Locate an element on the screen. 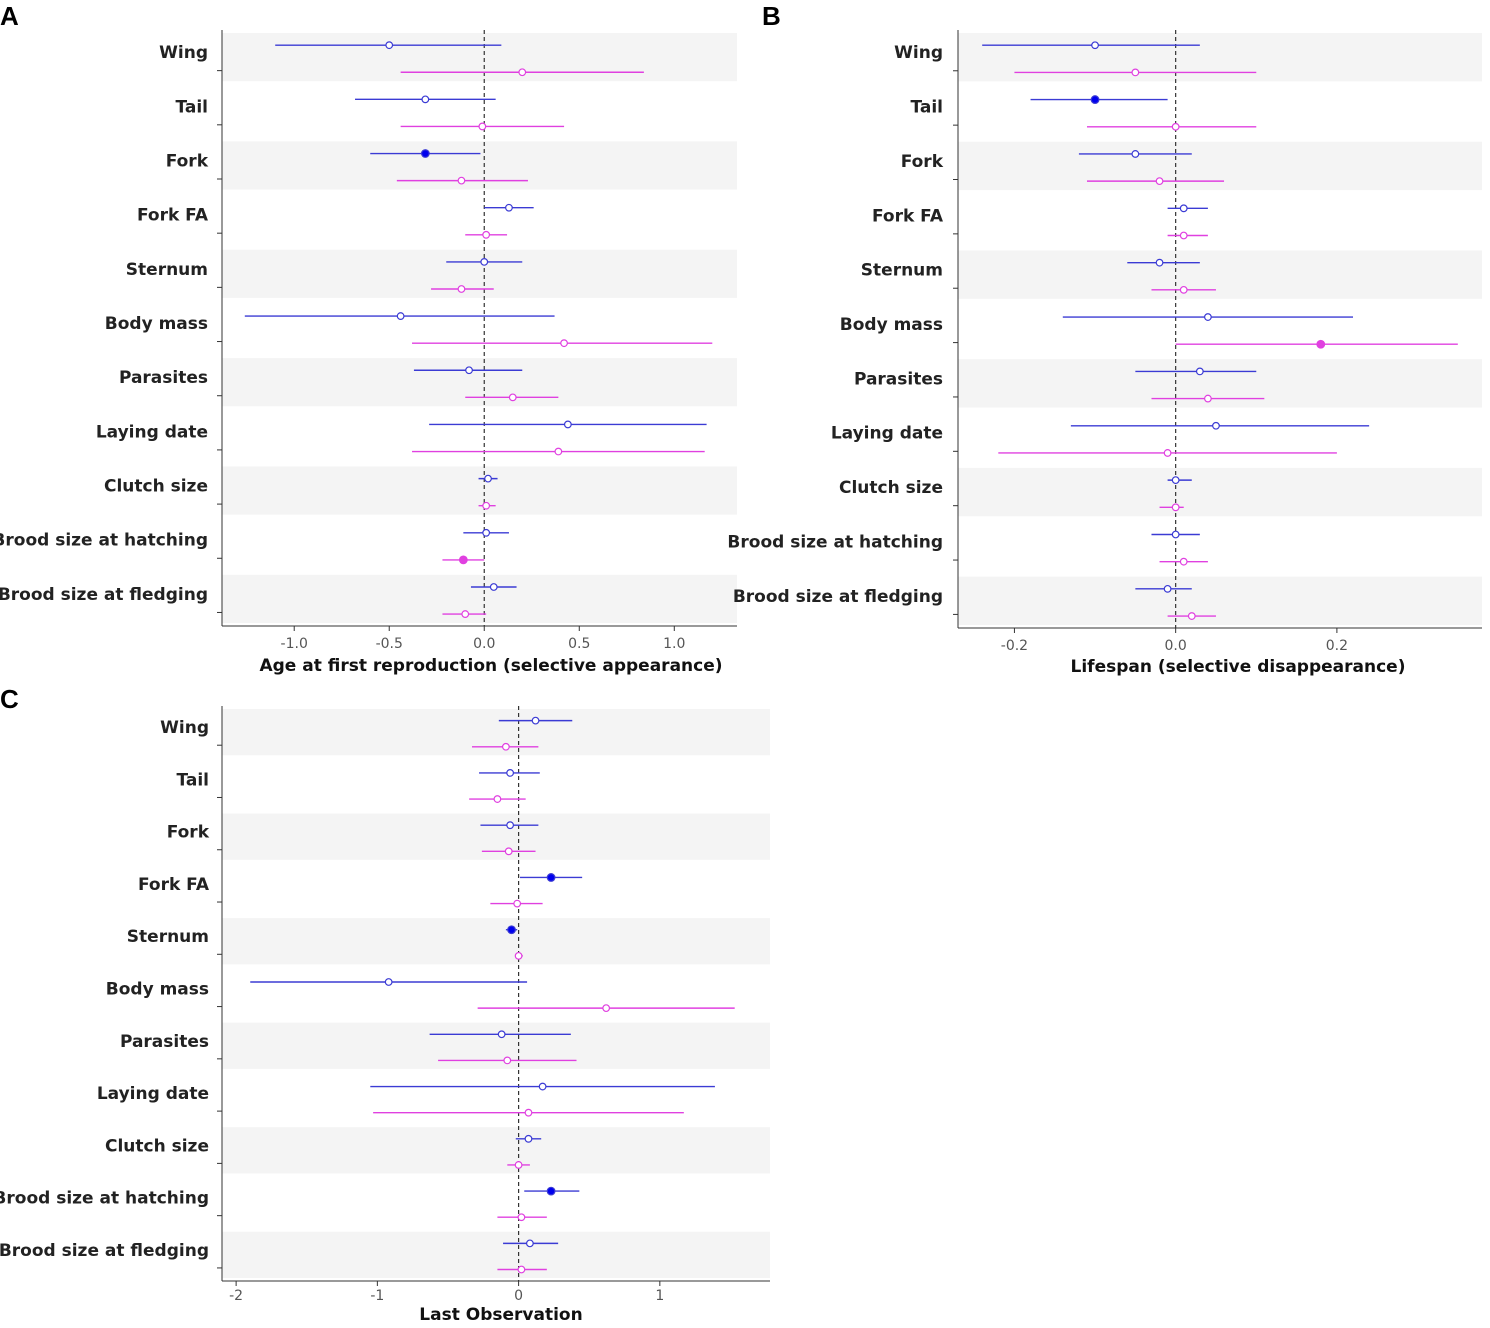 Image resolution: width=1490 pixels, height=1328 pixels. panel-letter: C is located at coordinates (9, 699).